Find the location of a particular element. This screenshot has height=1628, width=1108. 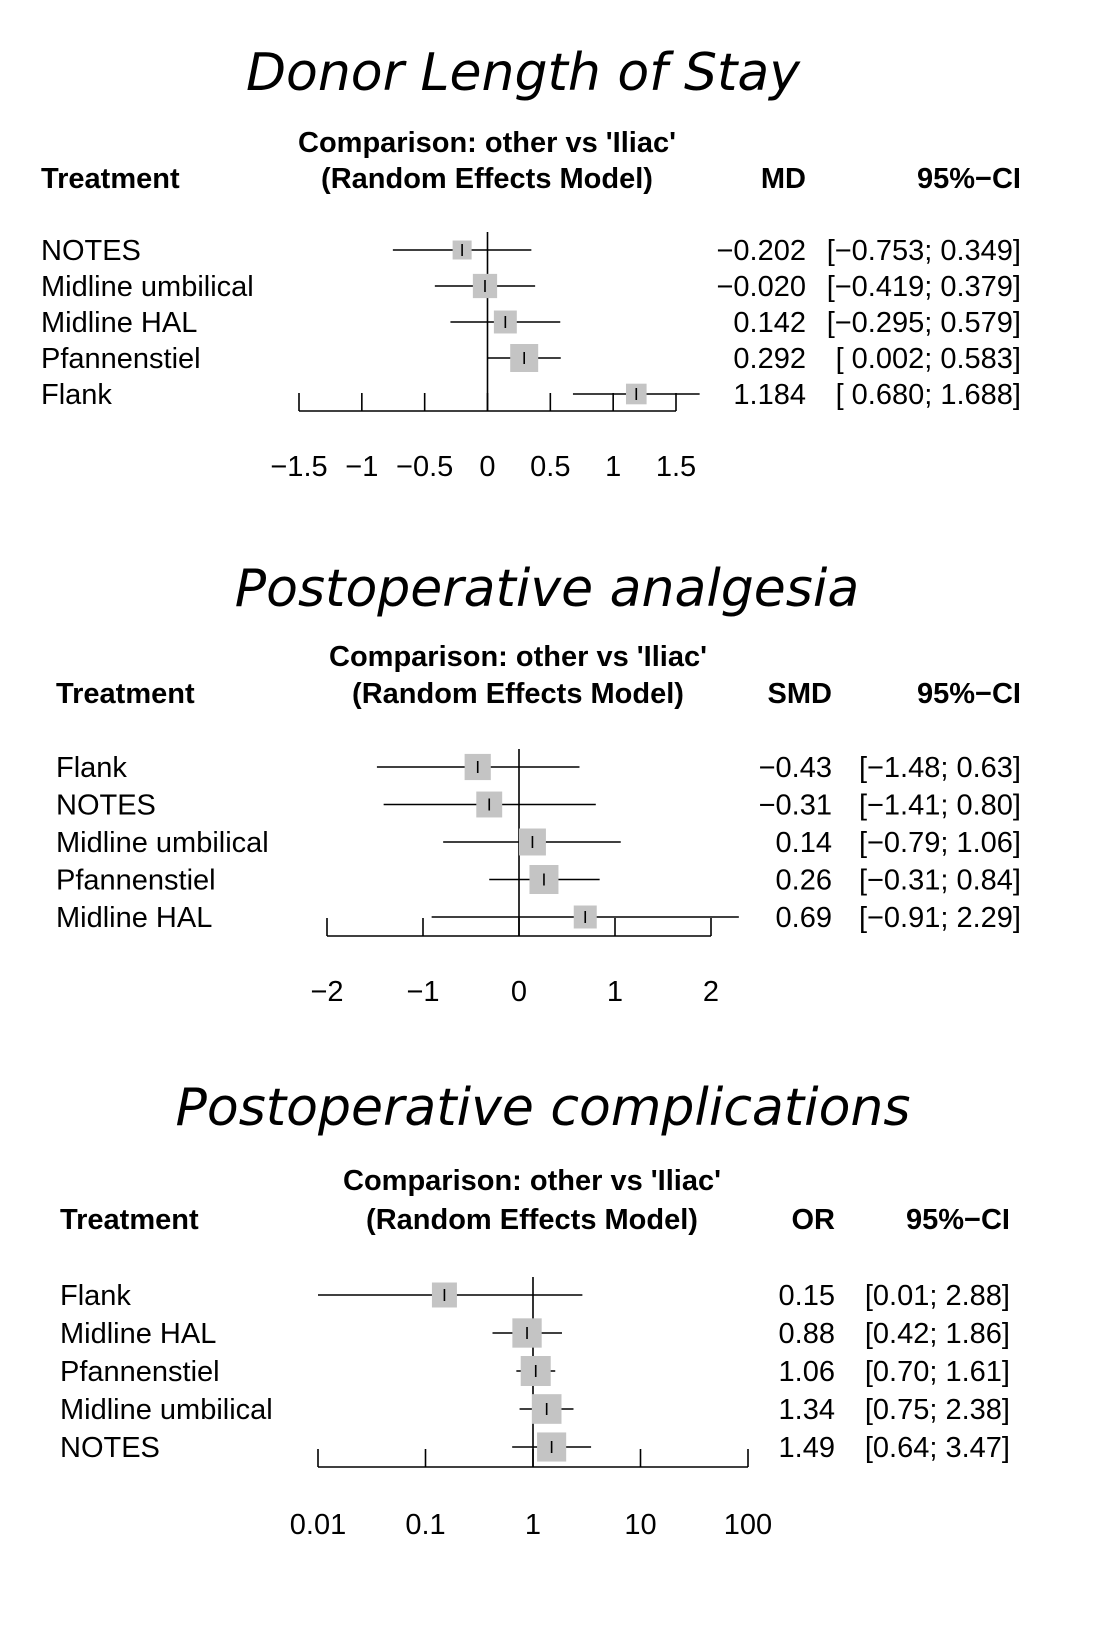

confidence-interval-value: [−0.91; 2.29] is located at coordinates (940, 918).